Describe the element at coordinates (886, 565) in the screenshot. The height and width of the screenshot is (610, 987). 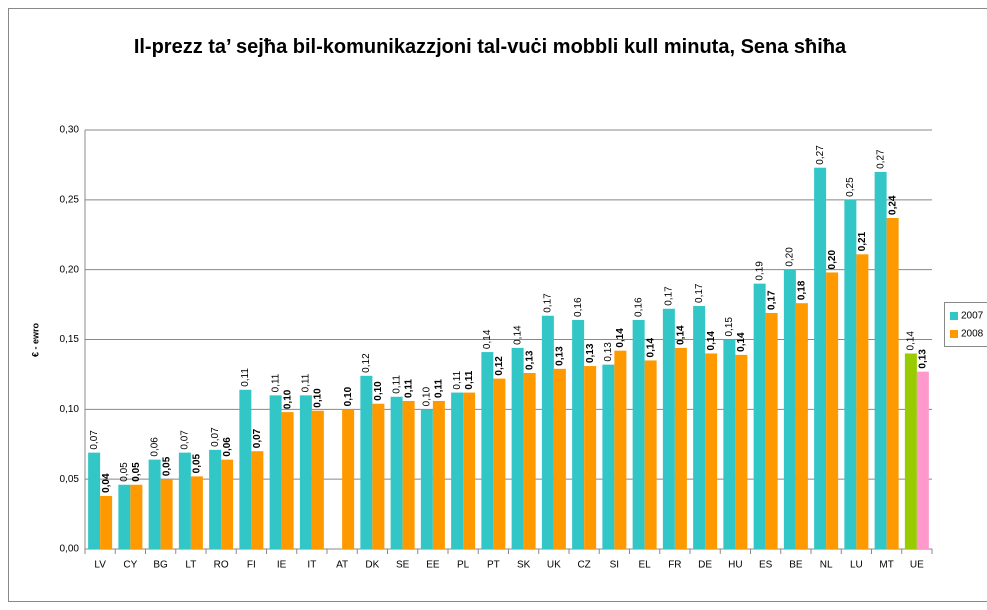
I see `x-tick-label: MT` at that location.